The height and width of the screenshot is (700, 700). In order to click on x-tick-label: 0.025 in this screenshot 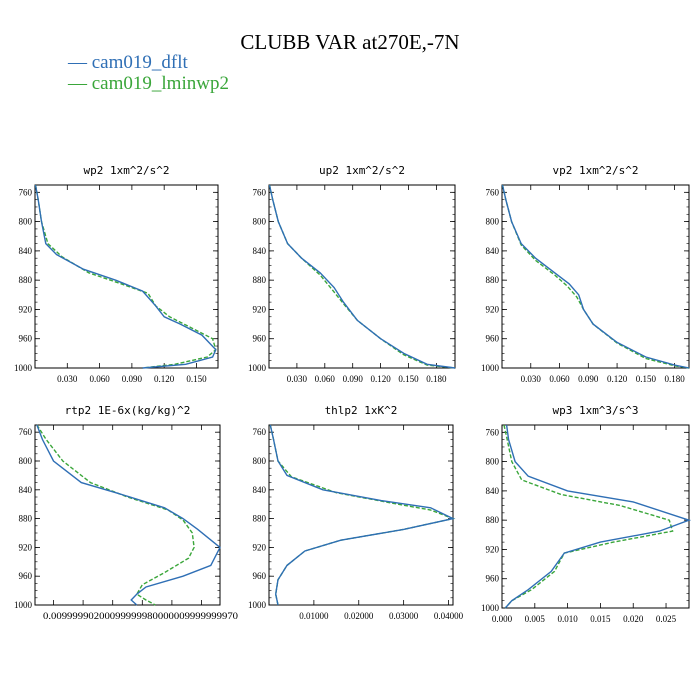, I will do `click(666, 619)`.